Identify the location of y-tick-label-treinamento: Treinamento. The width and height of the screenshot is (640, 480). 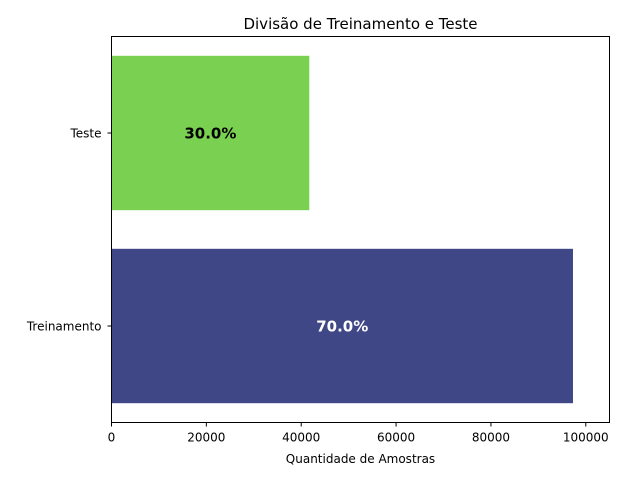
(64, 327).